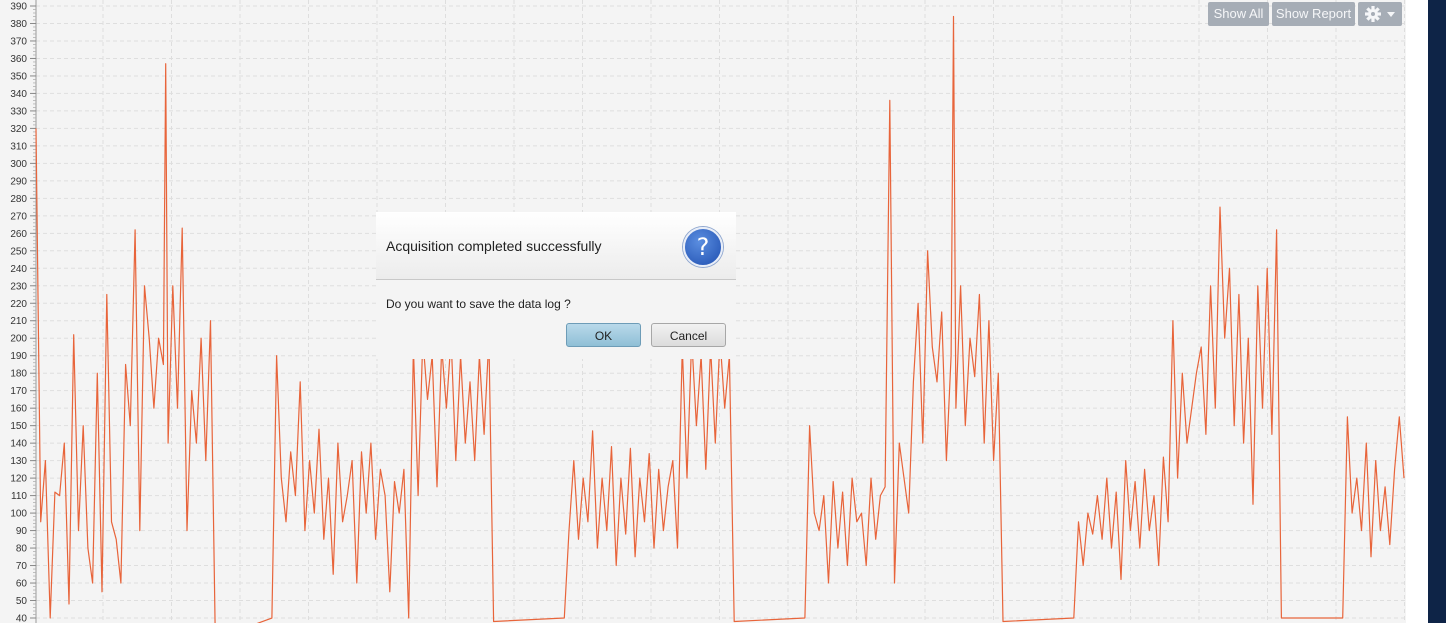  I want to click on y-tick-label: 300, so click(18, 164).